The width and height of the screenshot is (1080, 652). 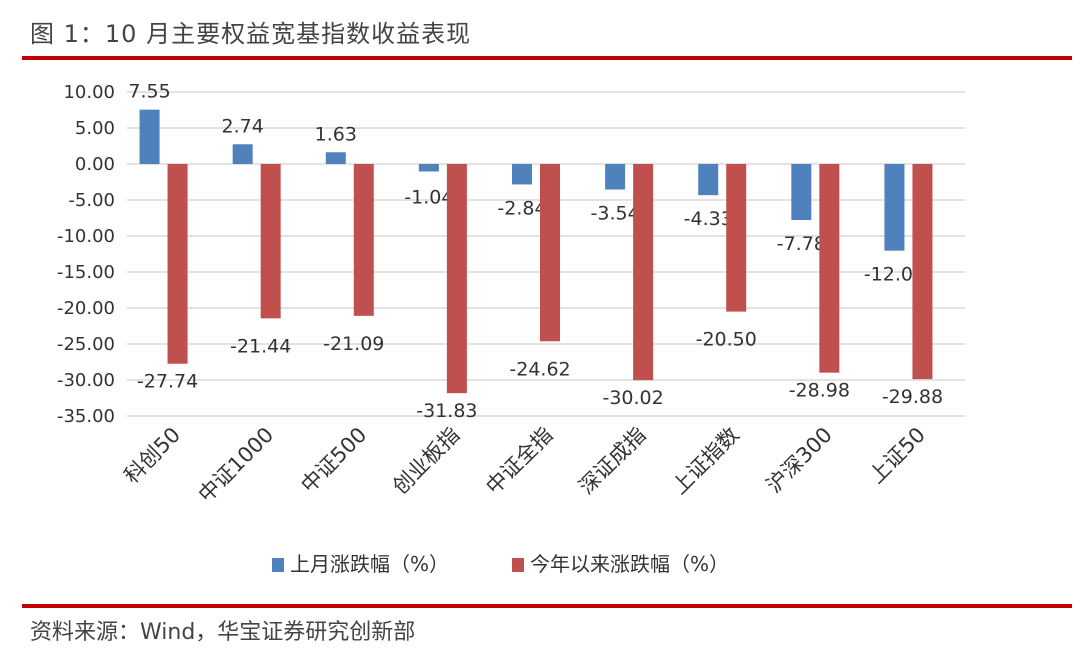 What do you see at coordinates (612, 461) in the screenshot?
I see `x-category-label-5: 深证成指` at bounding box center [612, 461].